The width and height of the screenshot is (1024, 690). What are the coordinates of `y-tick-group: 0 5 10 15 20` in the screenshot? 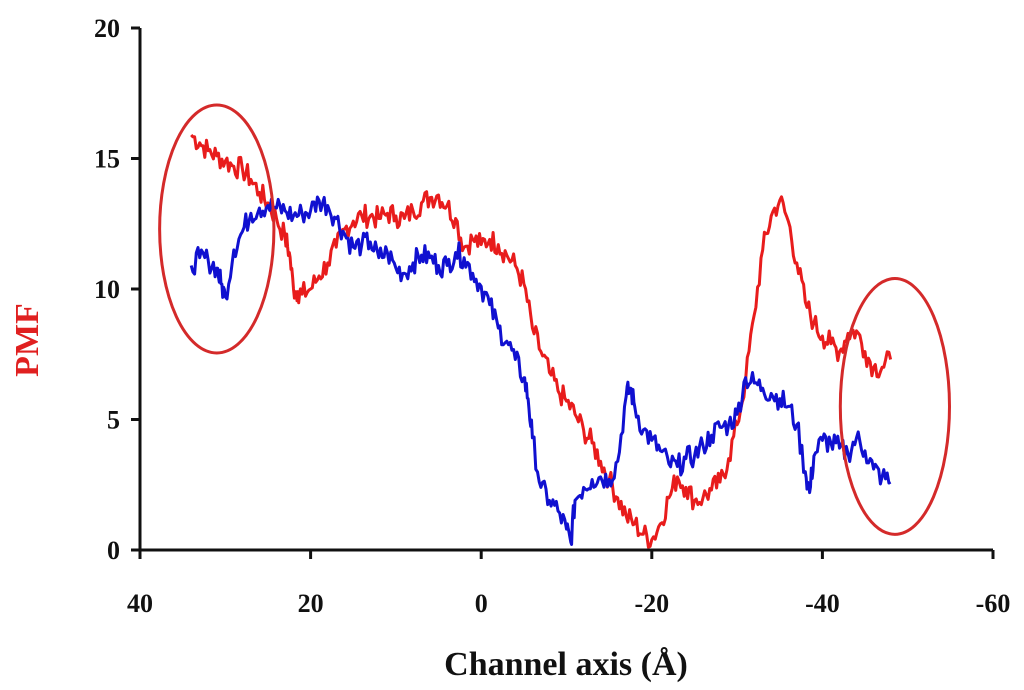 It's located at (117, 289).